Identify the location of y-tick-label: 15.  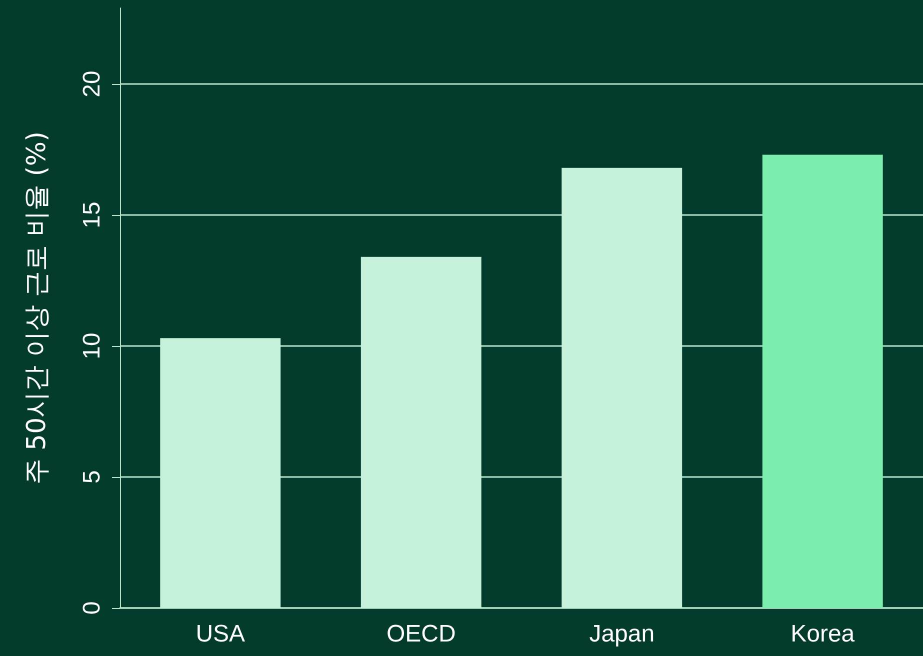
(92, 215).